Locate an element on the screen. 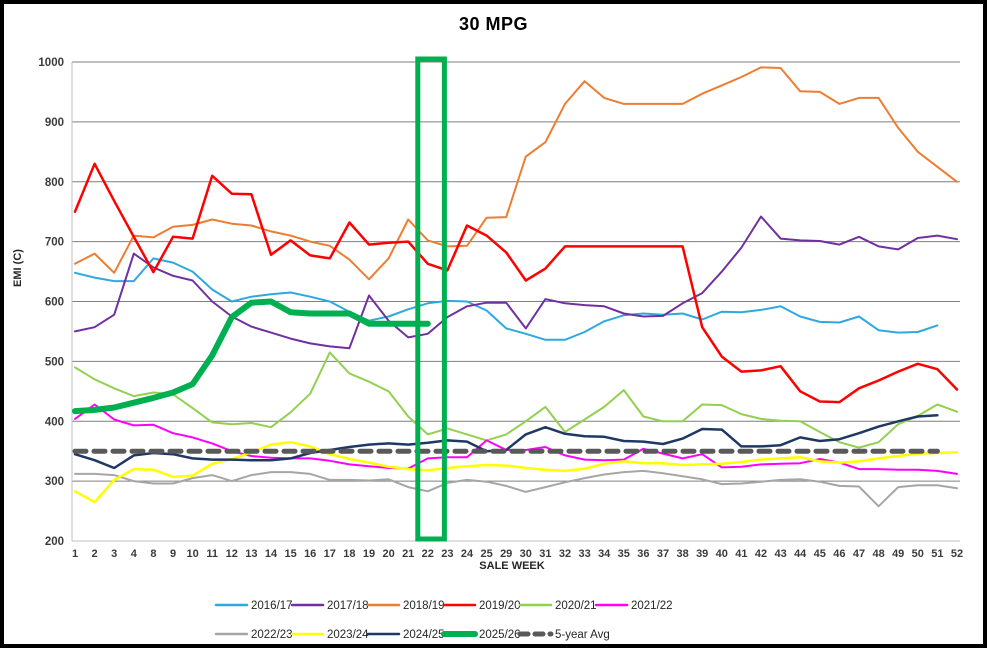  y-tick-600: 600 is located at coordinates (54, 303).